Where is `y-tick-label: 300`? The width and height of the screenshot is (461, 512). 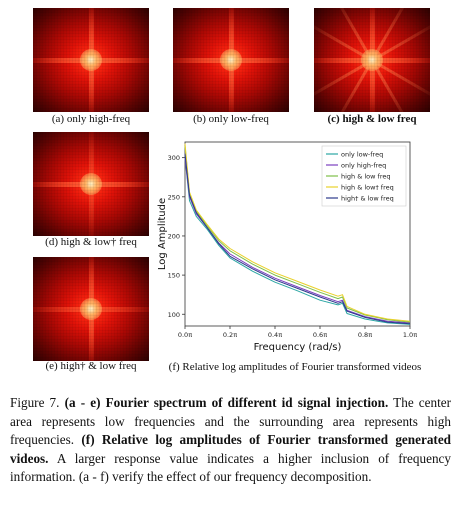 y-tick-label: 300 is located at coordinates (174, 158).